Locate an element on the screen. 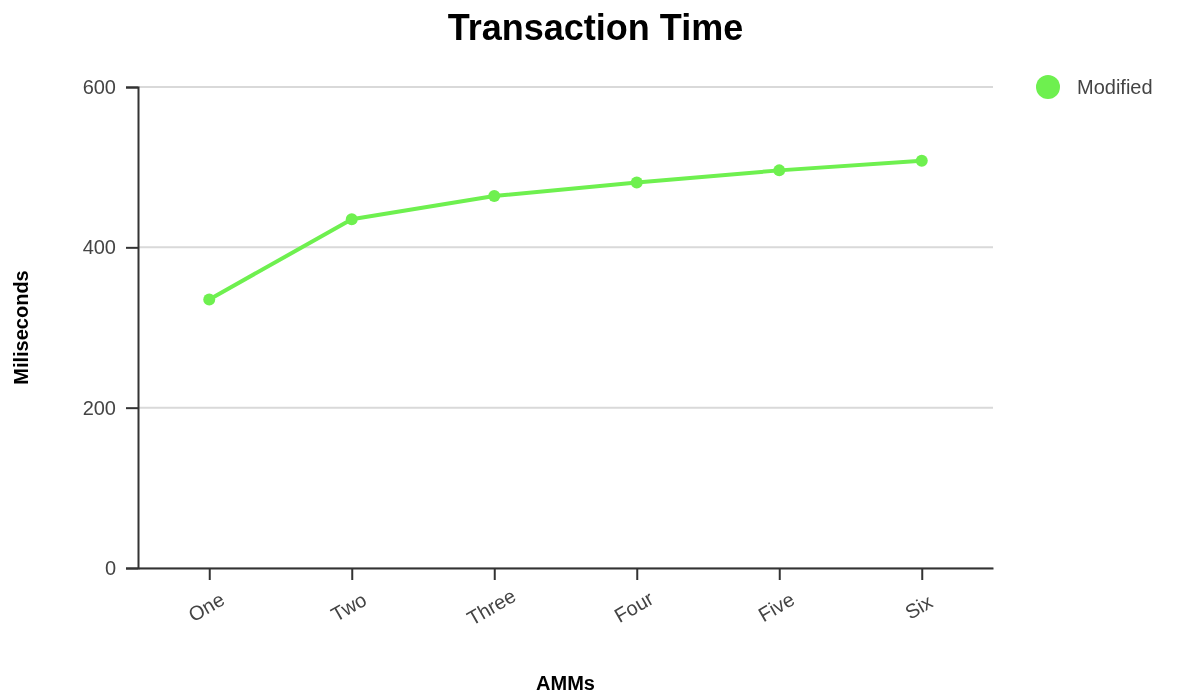 This screenshot has height=698, width=1185. chart-title: Transaction Time is located at coordinates (595, 27).